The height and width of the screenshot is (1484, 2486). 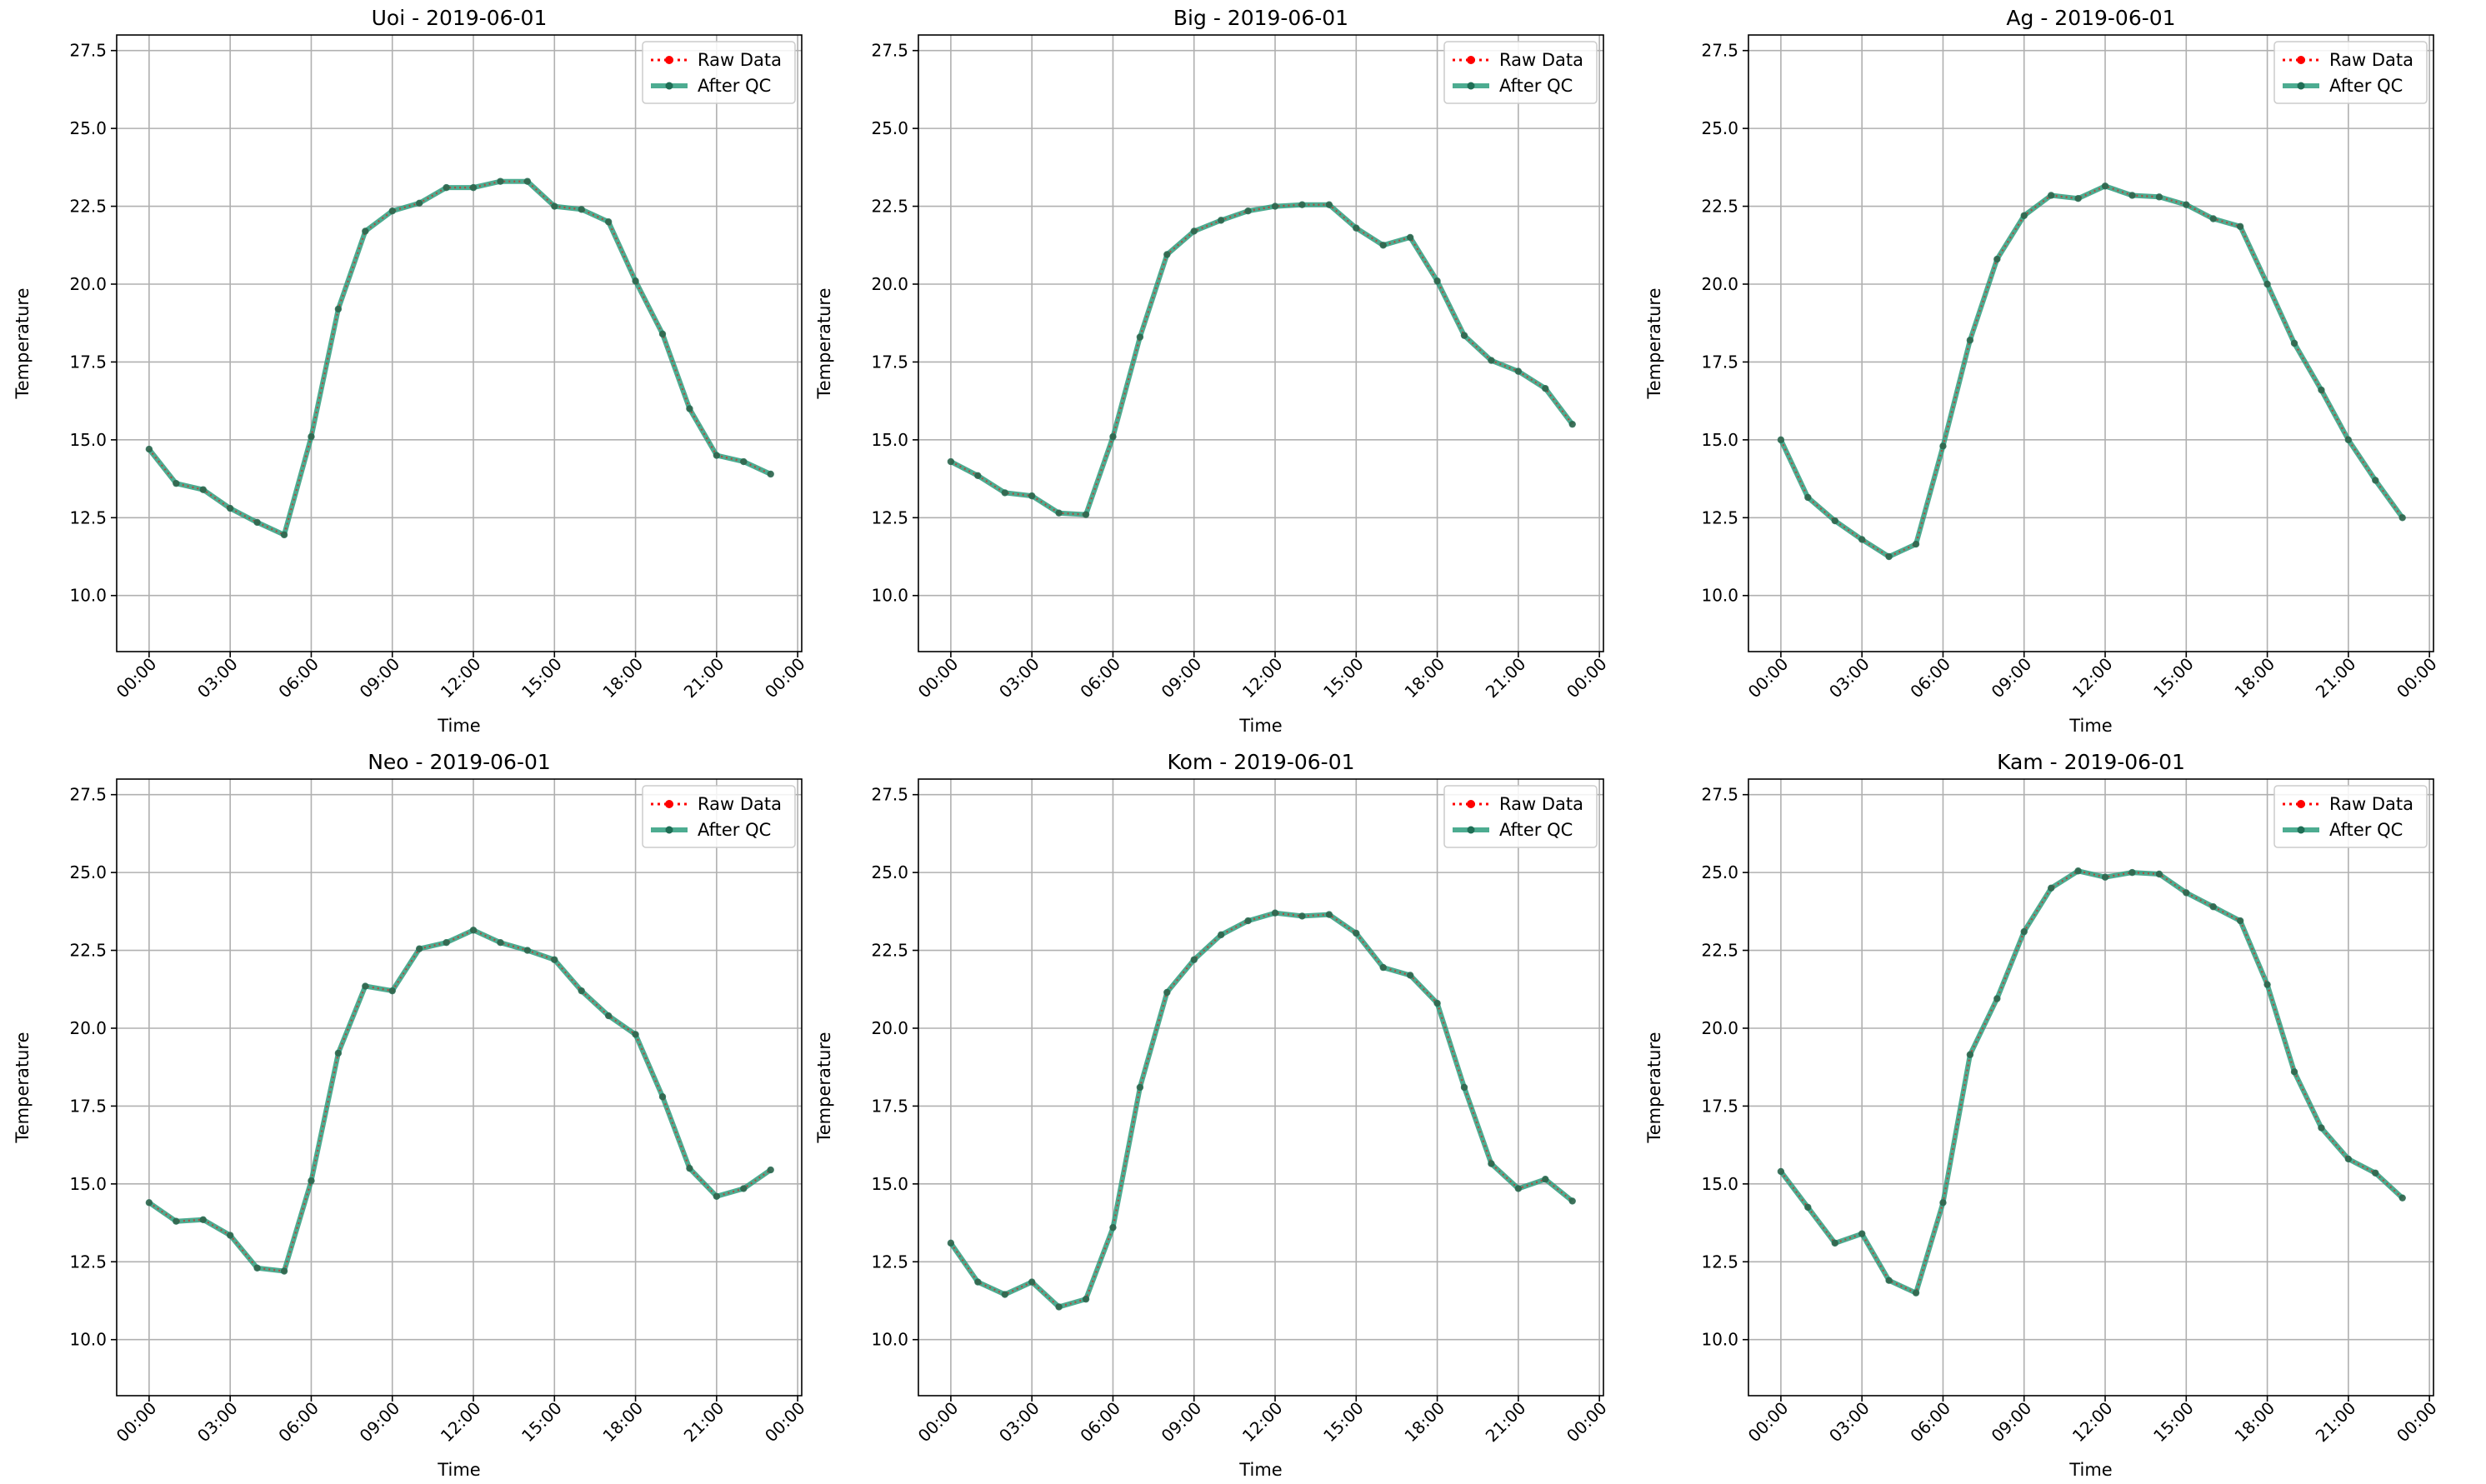 I want to click on legend-label-raw-data: Raw Data, so click(x=2371, y=60).